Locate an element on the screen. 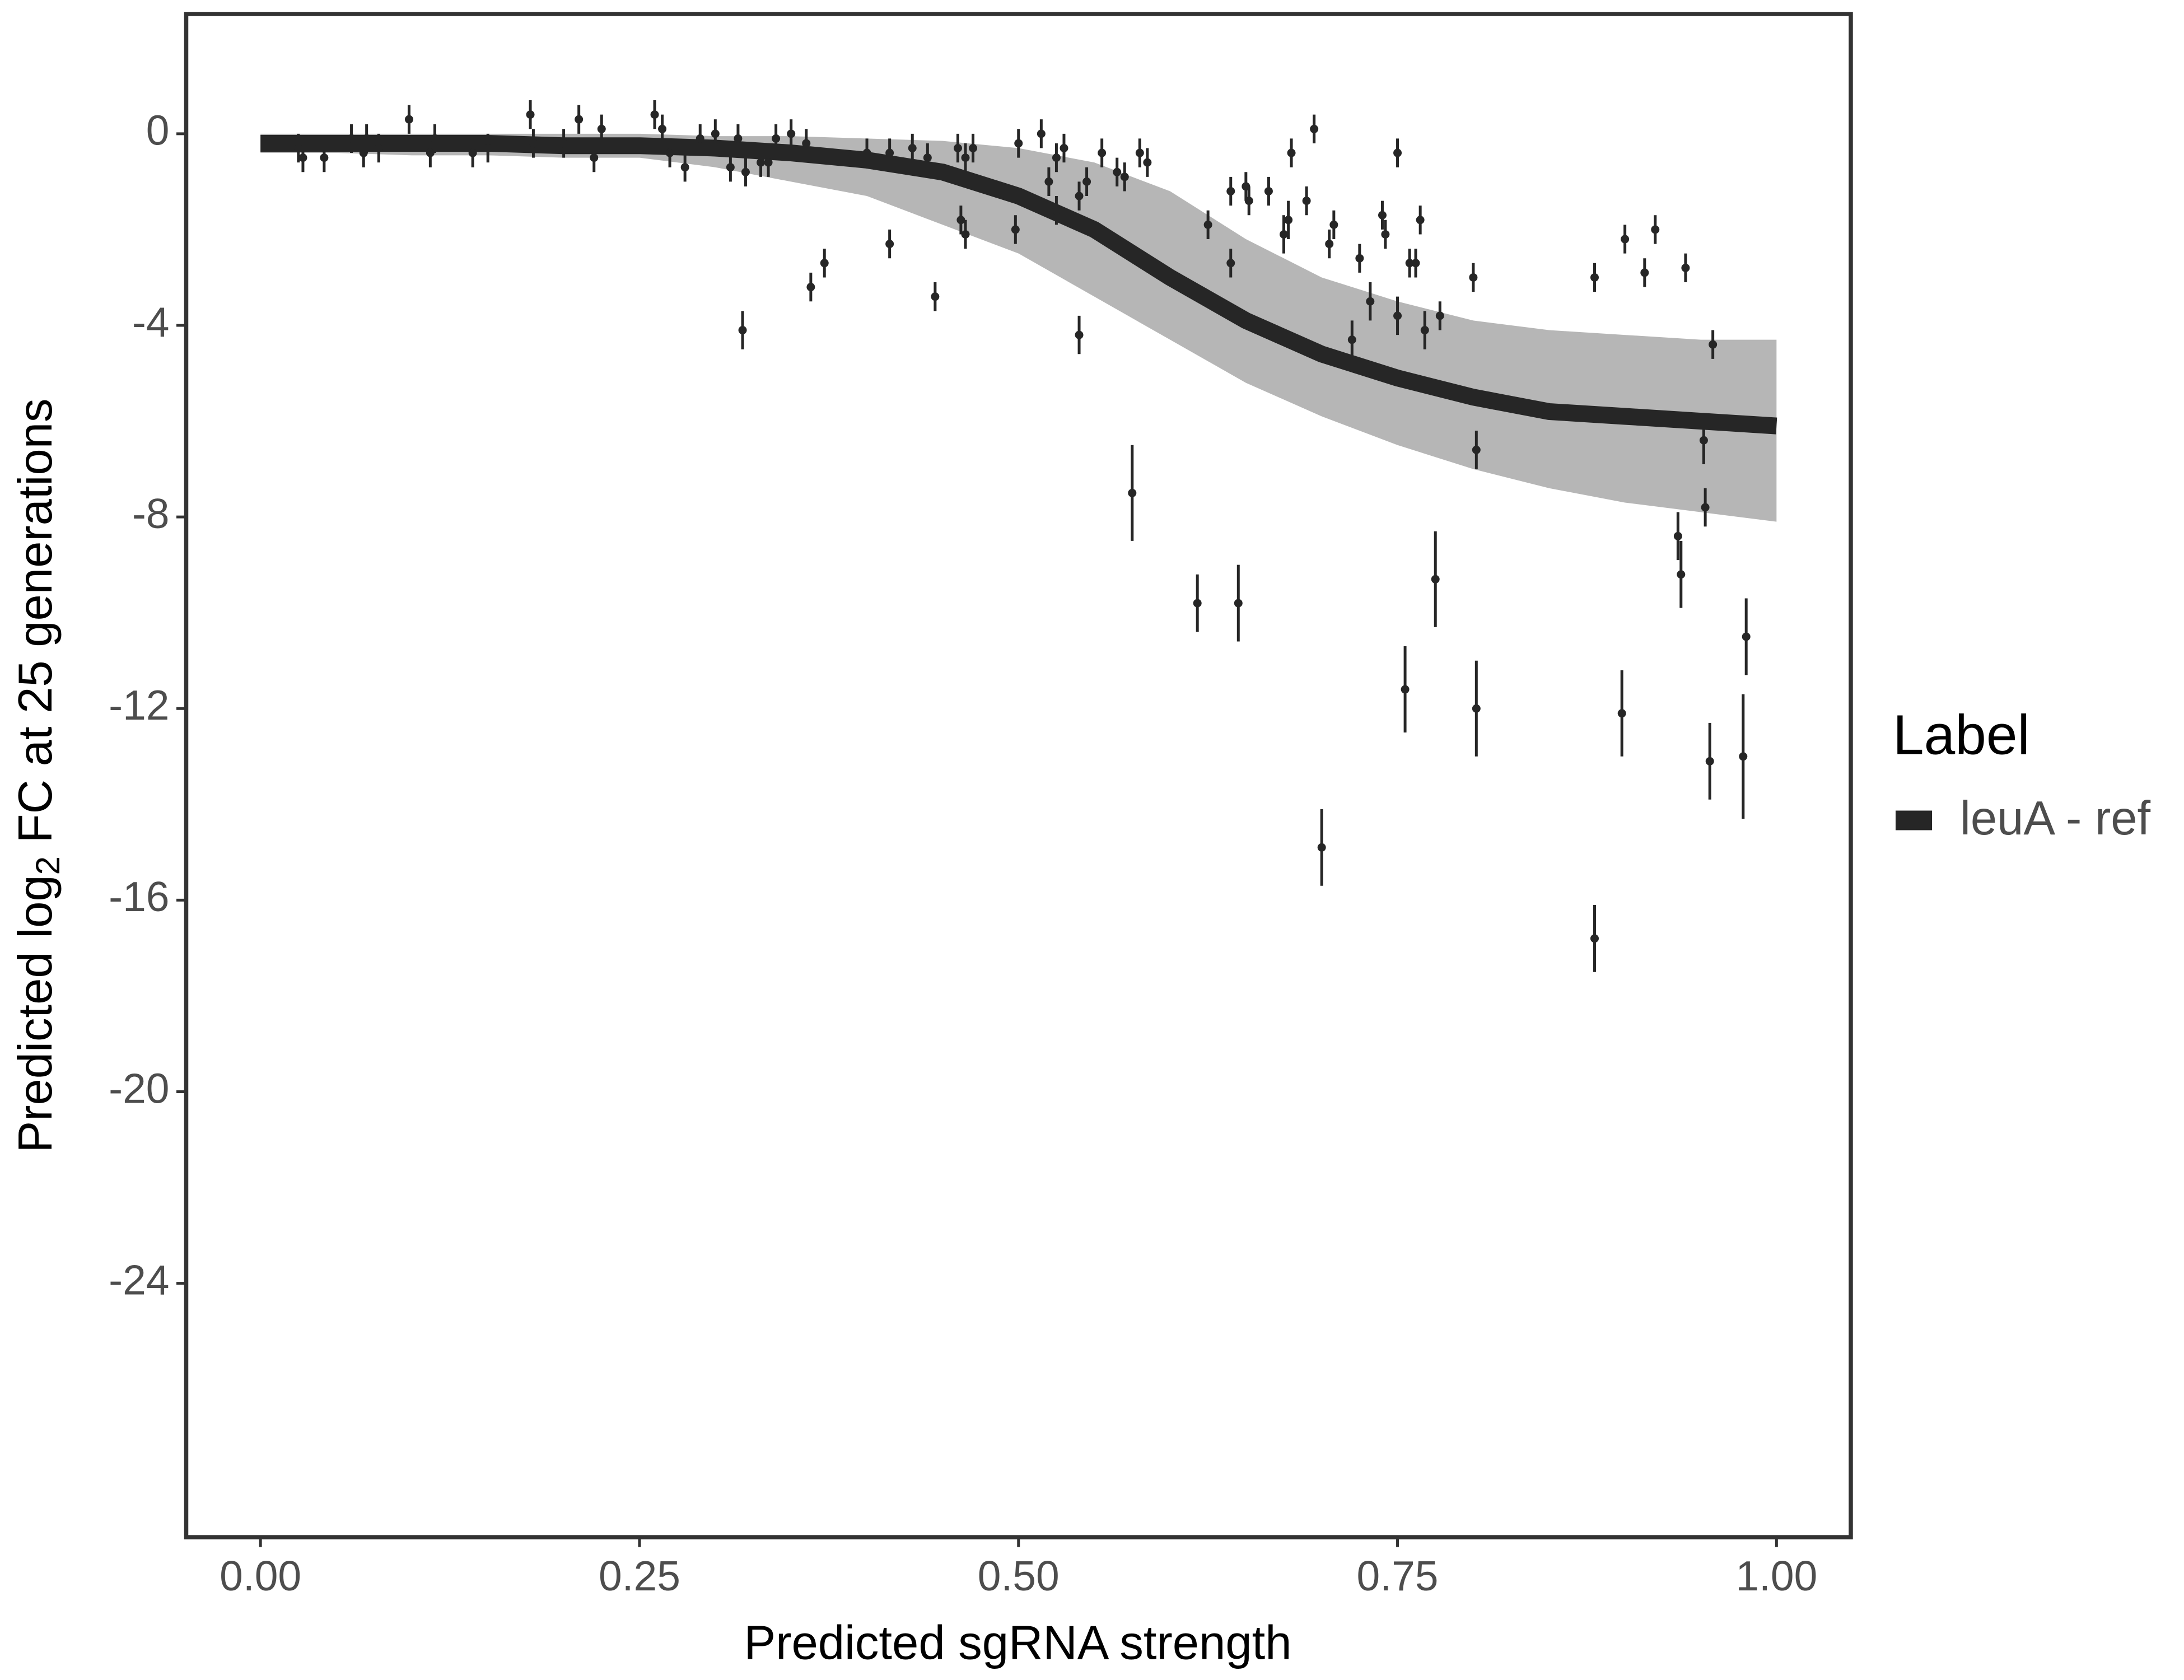 The width and height of the screenshot is (2184, 1680). legend-title: Label is located at coordinates (1962, 735).